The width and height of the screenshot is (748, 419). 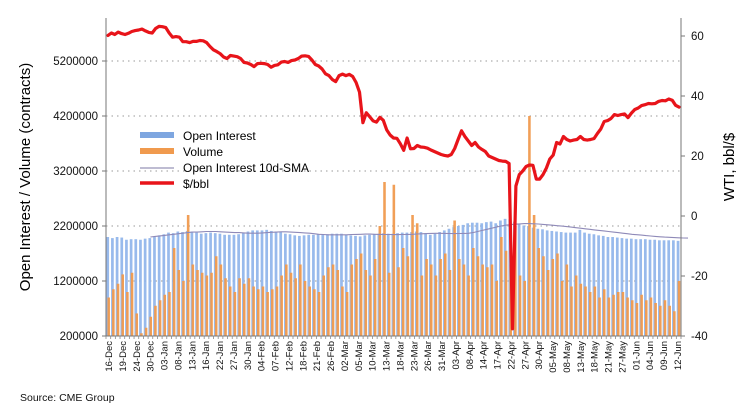 What do you see at coordinates (289, 356) in the screenshot?
I see `x-tick-label: 12-Feb` at bounding box center [289, 356].